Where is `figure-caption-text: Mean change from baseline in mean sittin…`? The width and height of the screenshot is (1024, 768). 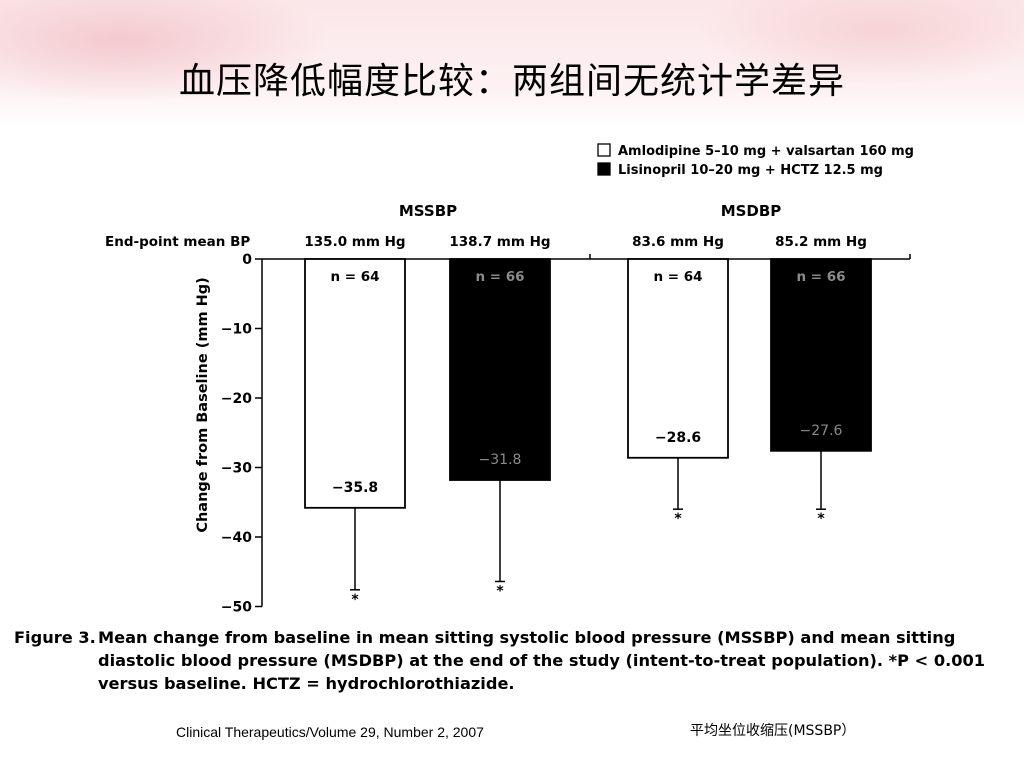 figure-caption-text: Mean change from baseline in mean sittin… is located at coordinates (542, 660).